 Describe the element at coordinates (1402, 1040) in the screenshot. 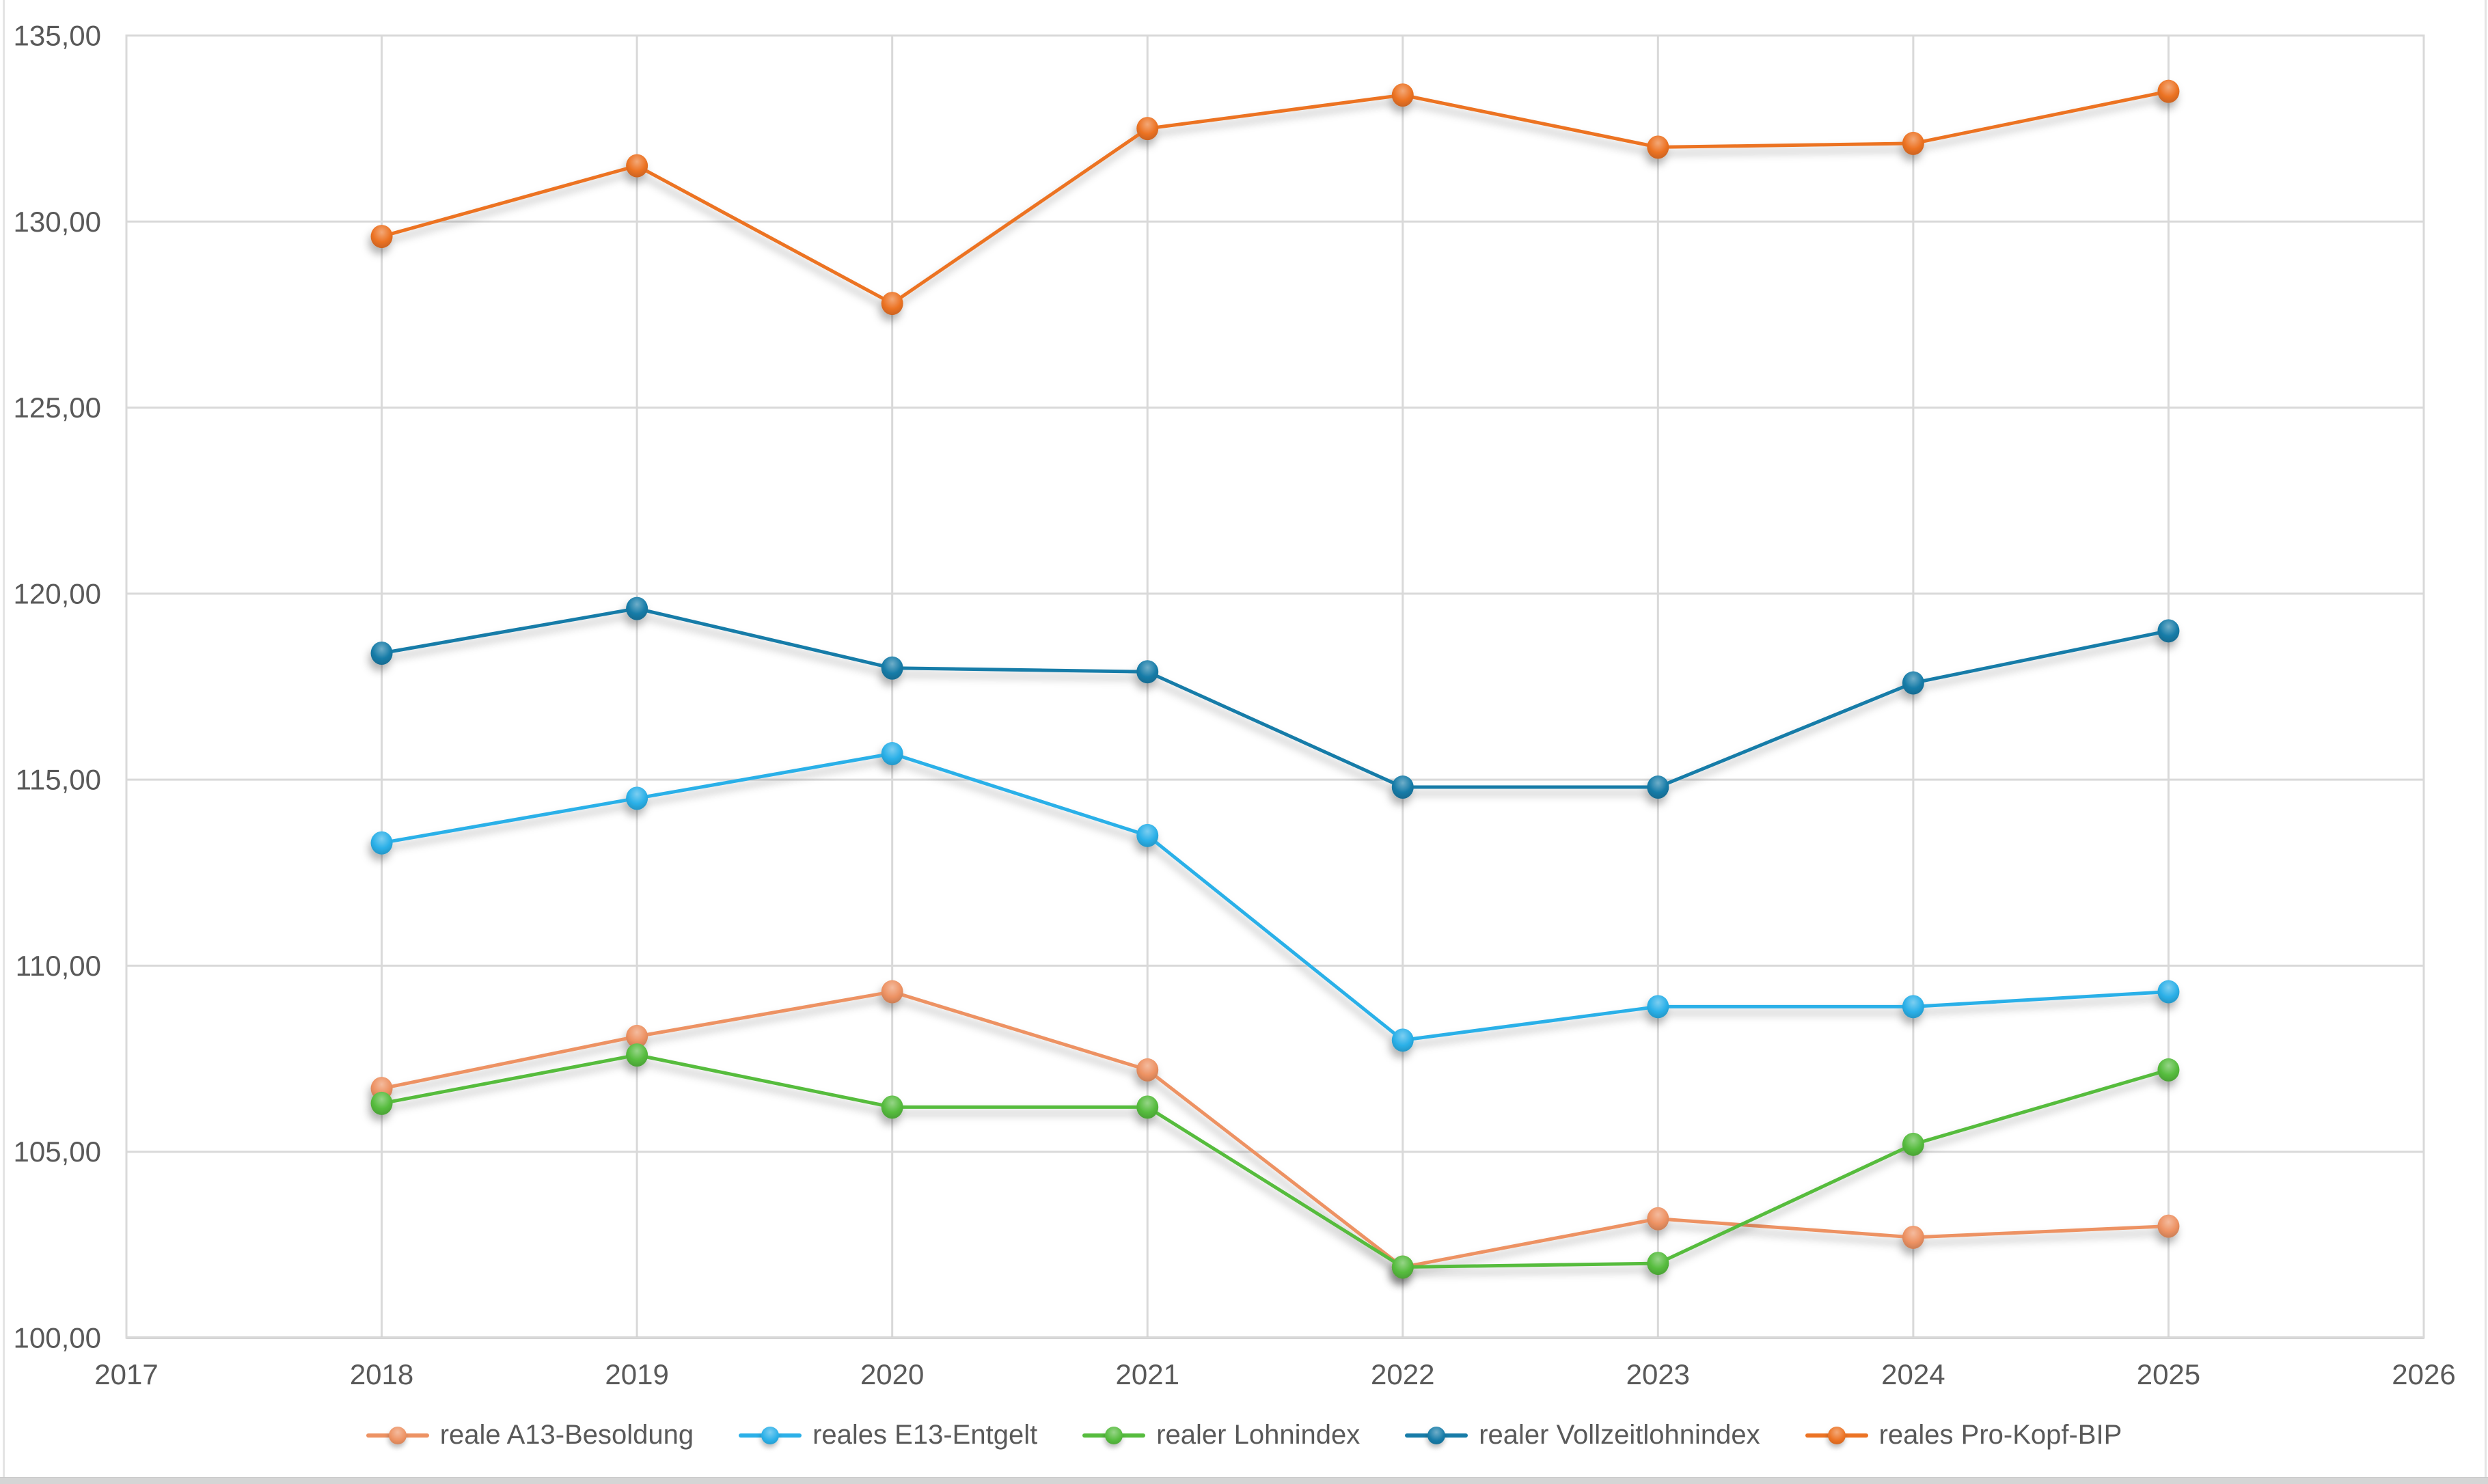

I see `data-point-reales-e13-entgelt-2022` at that location.